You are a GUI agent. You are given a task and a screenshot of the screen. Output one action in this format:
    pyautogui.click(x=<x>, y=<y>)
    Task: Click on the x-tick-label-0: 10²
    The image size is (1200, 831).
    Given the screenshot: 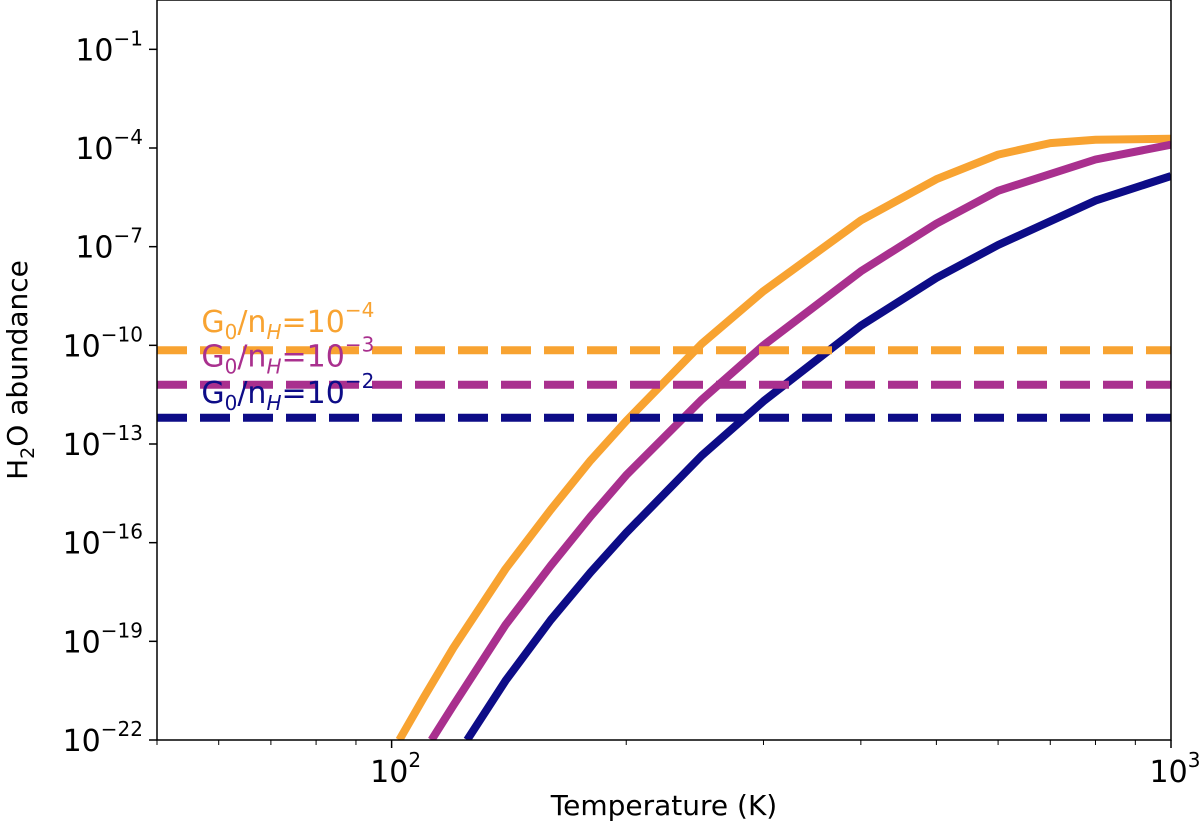 What is the action you would take?
    pyautogui.click(x=395, y=769)
    